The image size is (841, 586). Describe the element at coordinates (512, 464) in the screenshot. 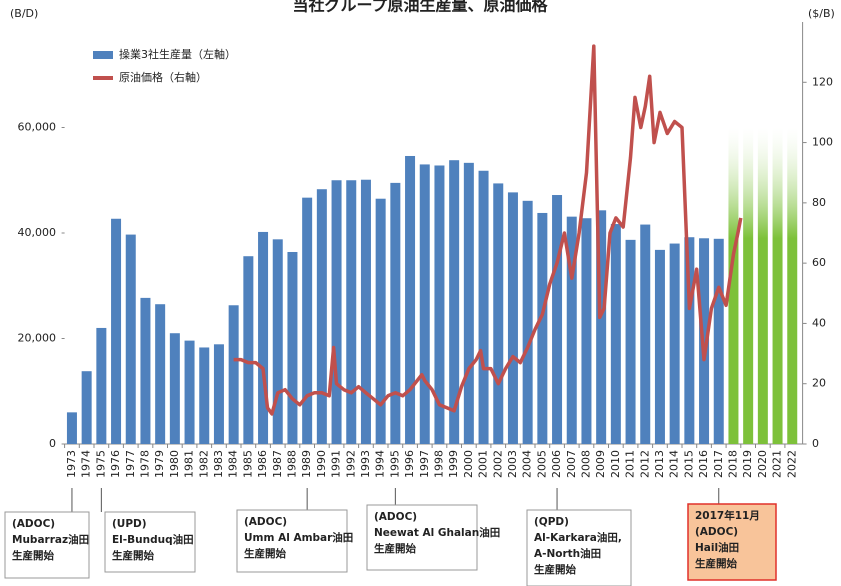

I see `x-tick-label: 2003` at that location.